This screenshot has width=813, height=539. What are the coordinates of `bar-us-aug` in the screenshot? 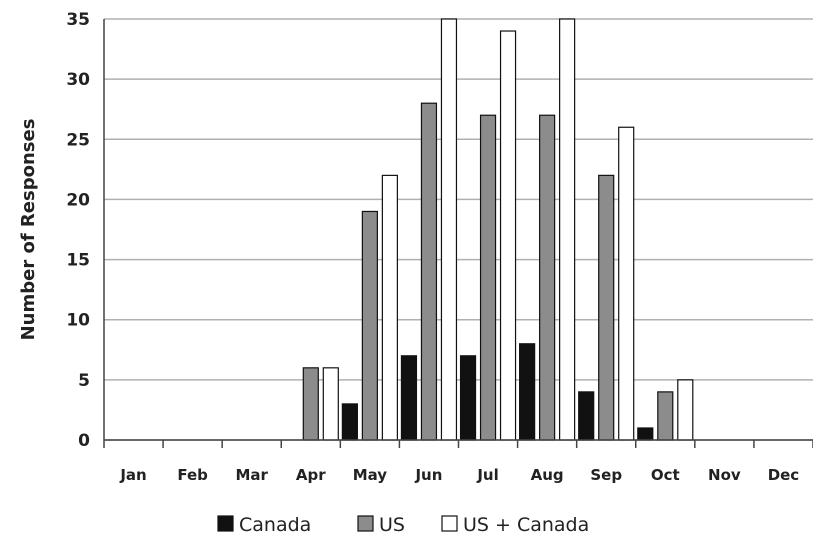 It's located at (547, 277).